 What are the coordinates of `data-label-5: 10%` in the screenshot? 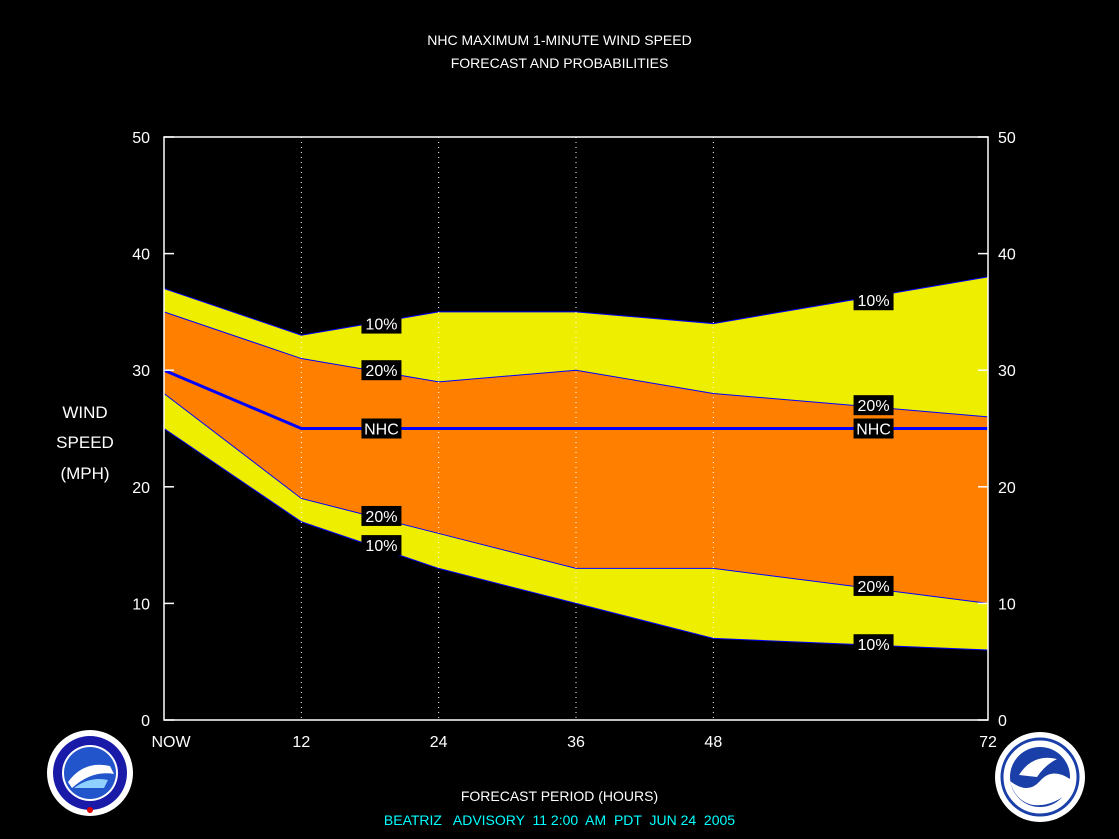 It's located at (874, 301).